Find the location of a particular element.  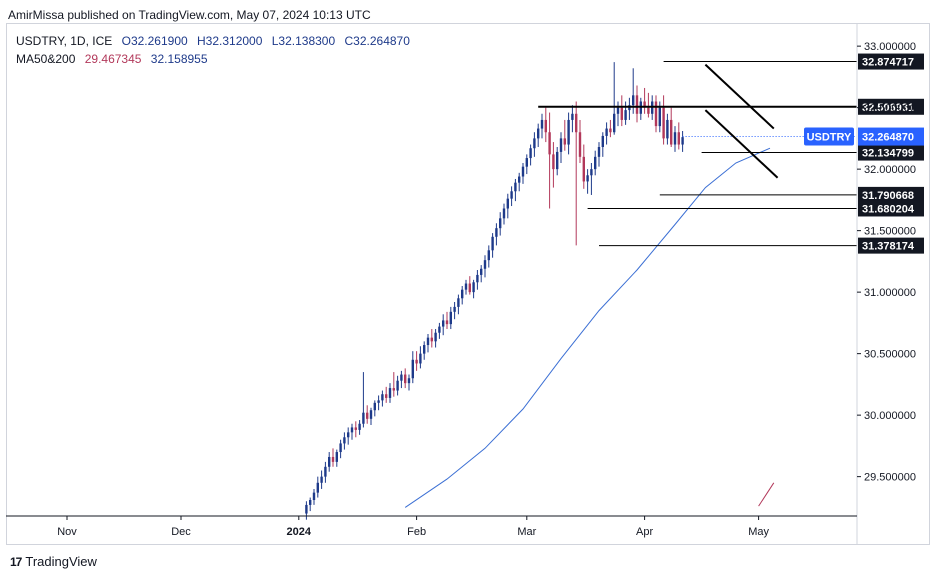

price-badge is located at coordinates (891, 136).